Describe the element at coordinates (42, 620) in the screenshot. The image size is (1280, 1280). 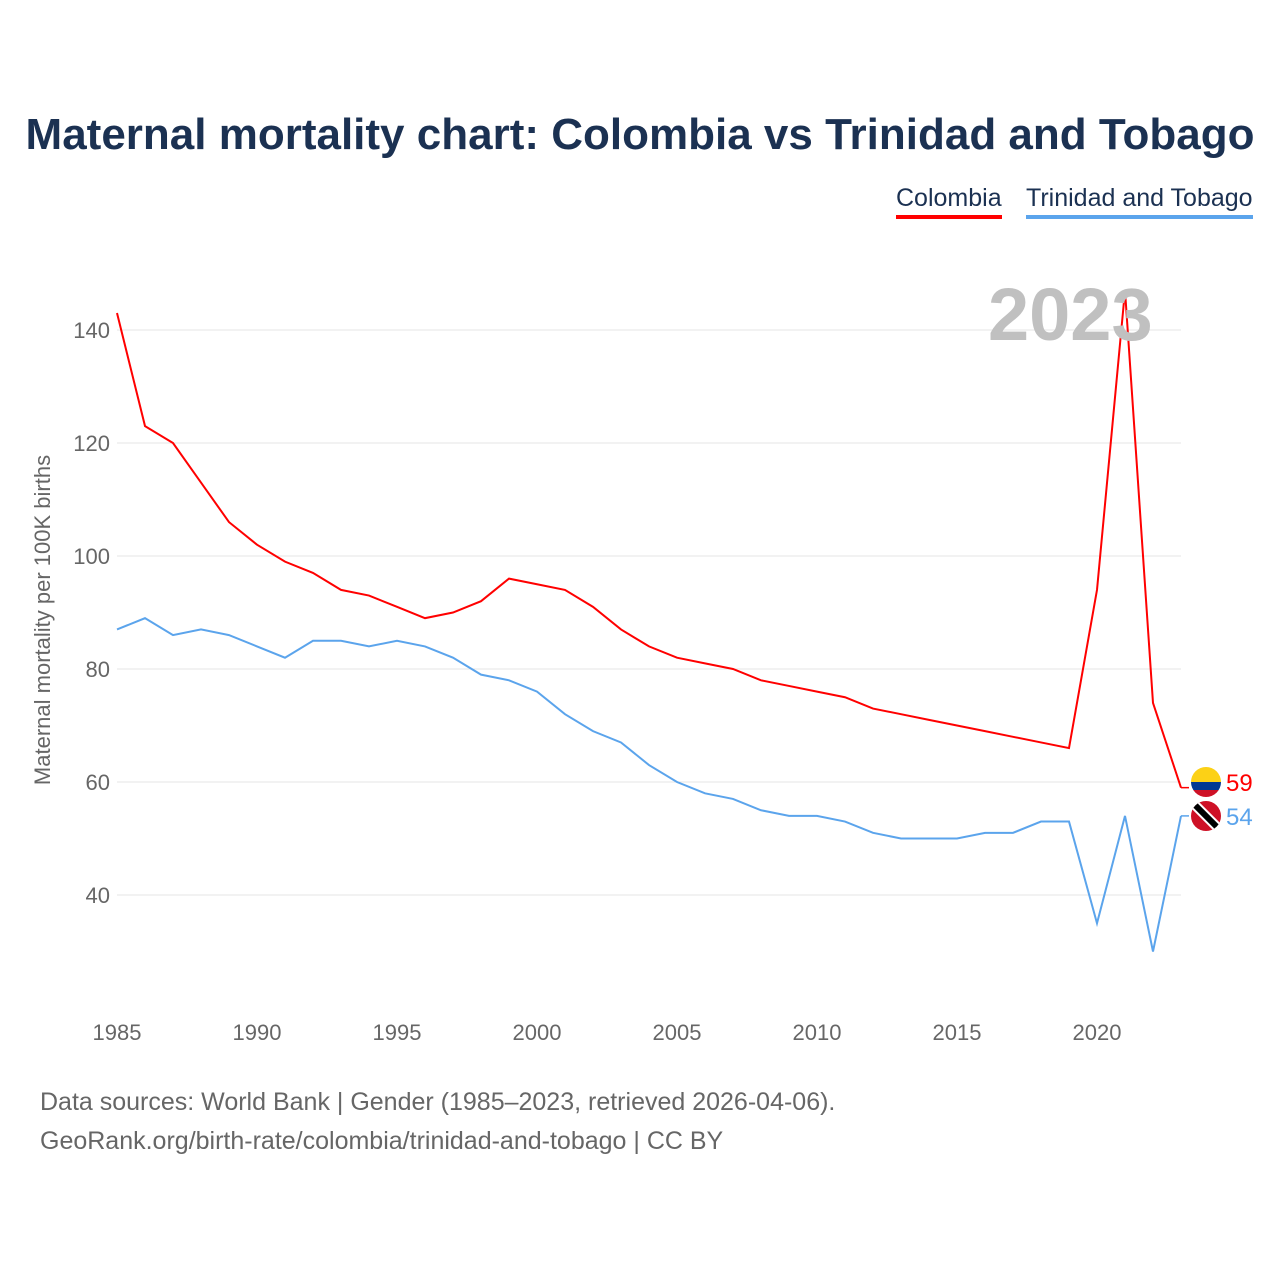
I see `y-axis-label: Maternal mortality per 100K births` at that location.